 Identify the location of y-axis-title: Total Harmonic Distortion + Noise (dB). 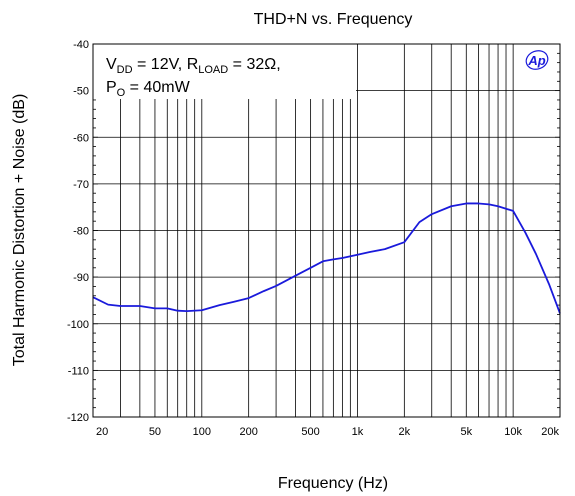
(19, 230).